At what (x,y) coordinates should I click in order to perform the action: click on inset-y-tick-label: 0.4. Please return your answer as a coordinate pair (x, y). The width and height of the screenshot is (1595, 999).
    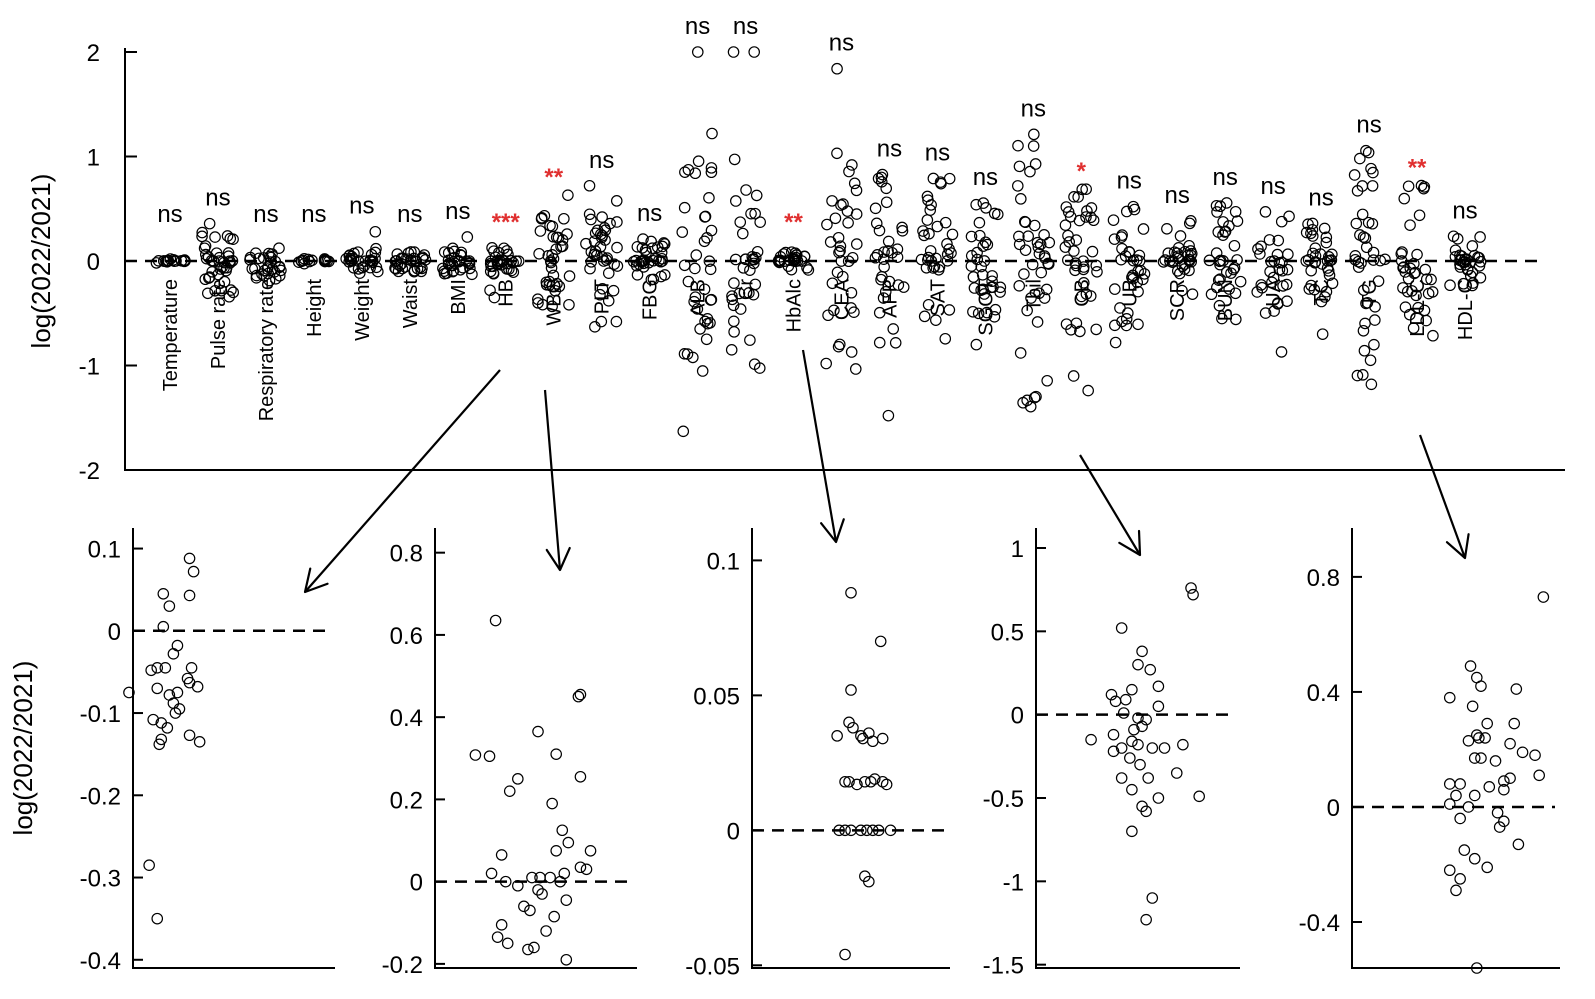
    Looking at the image, I should click on (406, 718).